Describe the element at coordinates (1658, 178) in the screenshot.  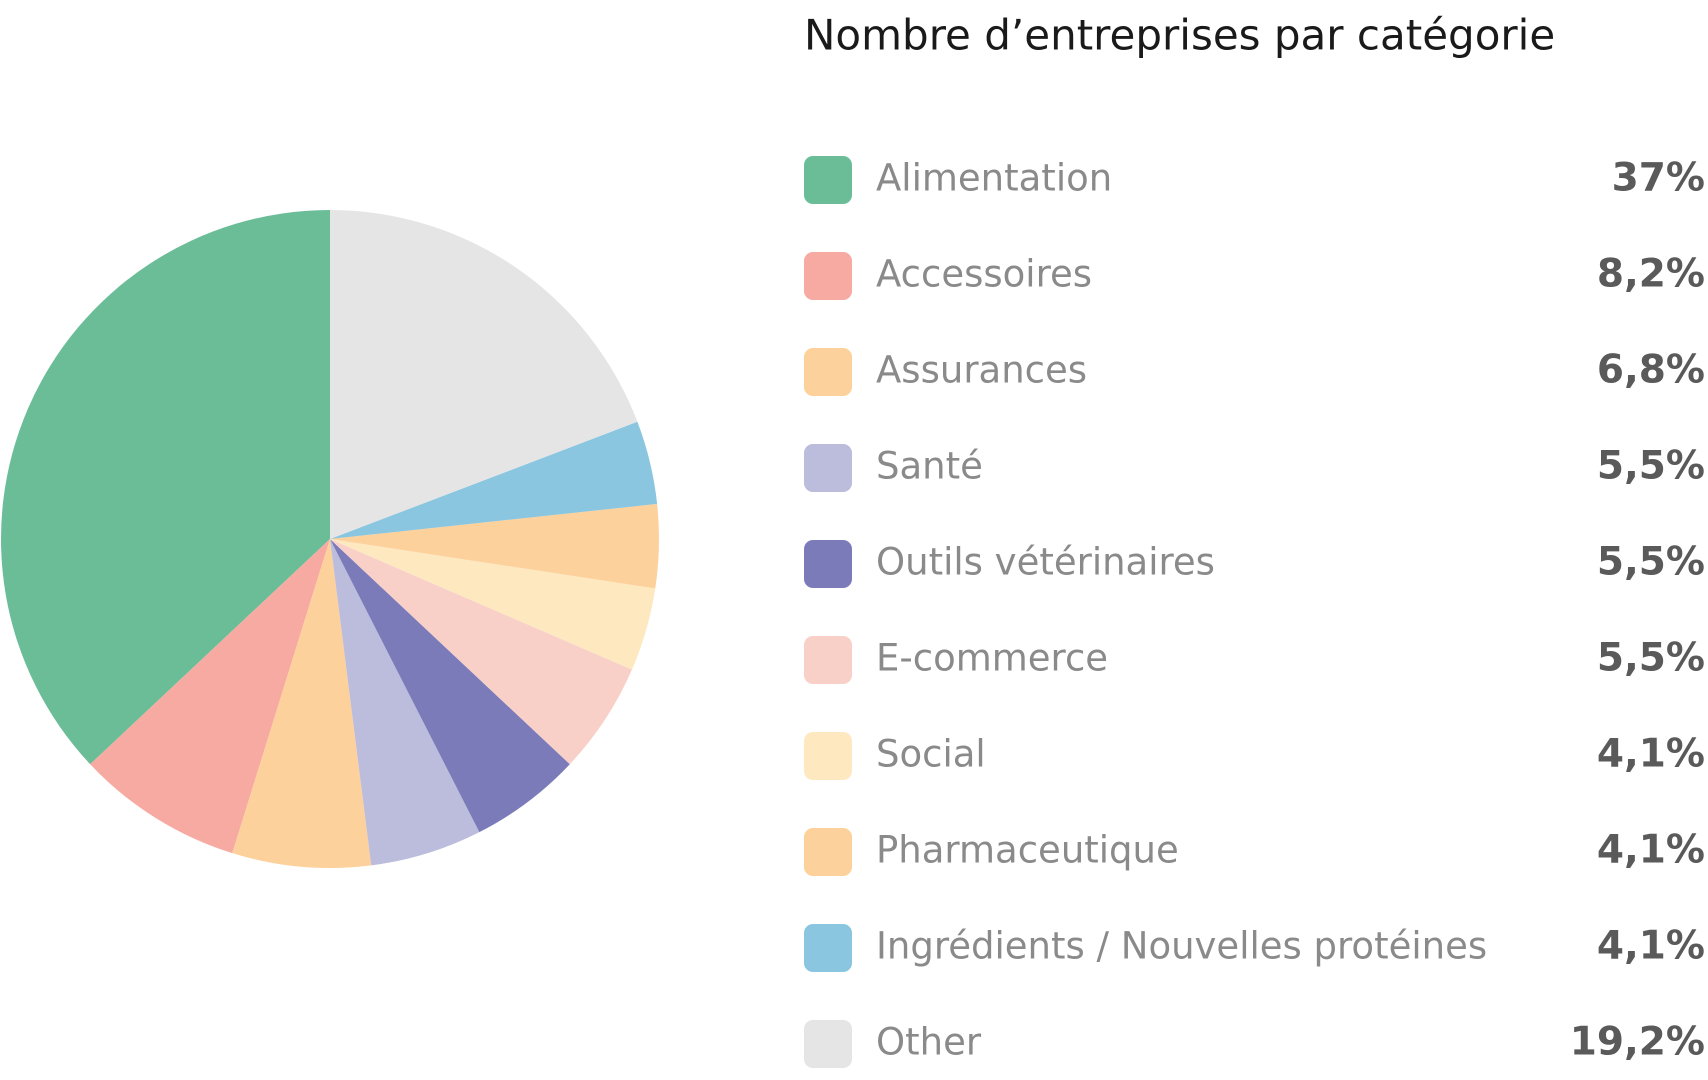
I see `value-label: 37%` at that location.